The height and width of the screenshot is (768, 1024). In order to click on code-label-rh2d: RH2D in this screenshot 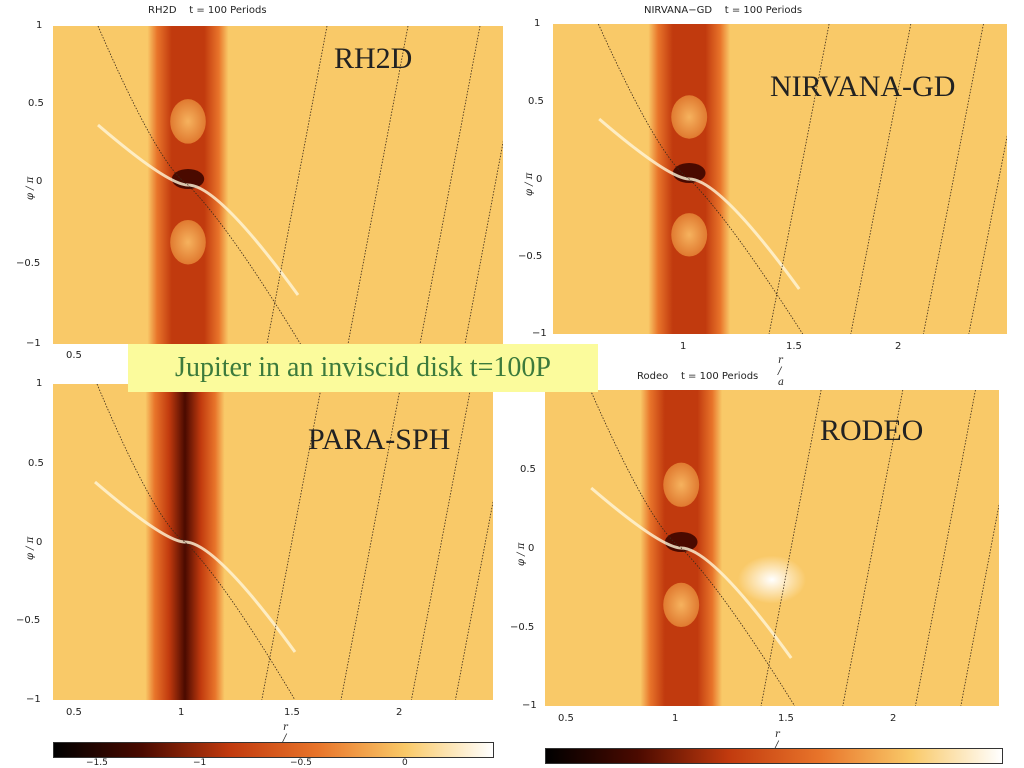, I will do `click(373, 58)`.